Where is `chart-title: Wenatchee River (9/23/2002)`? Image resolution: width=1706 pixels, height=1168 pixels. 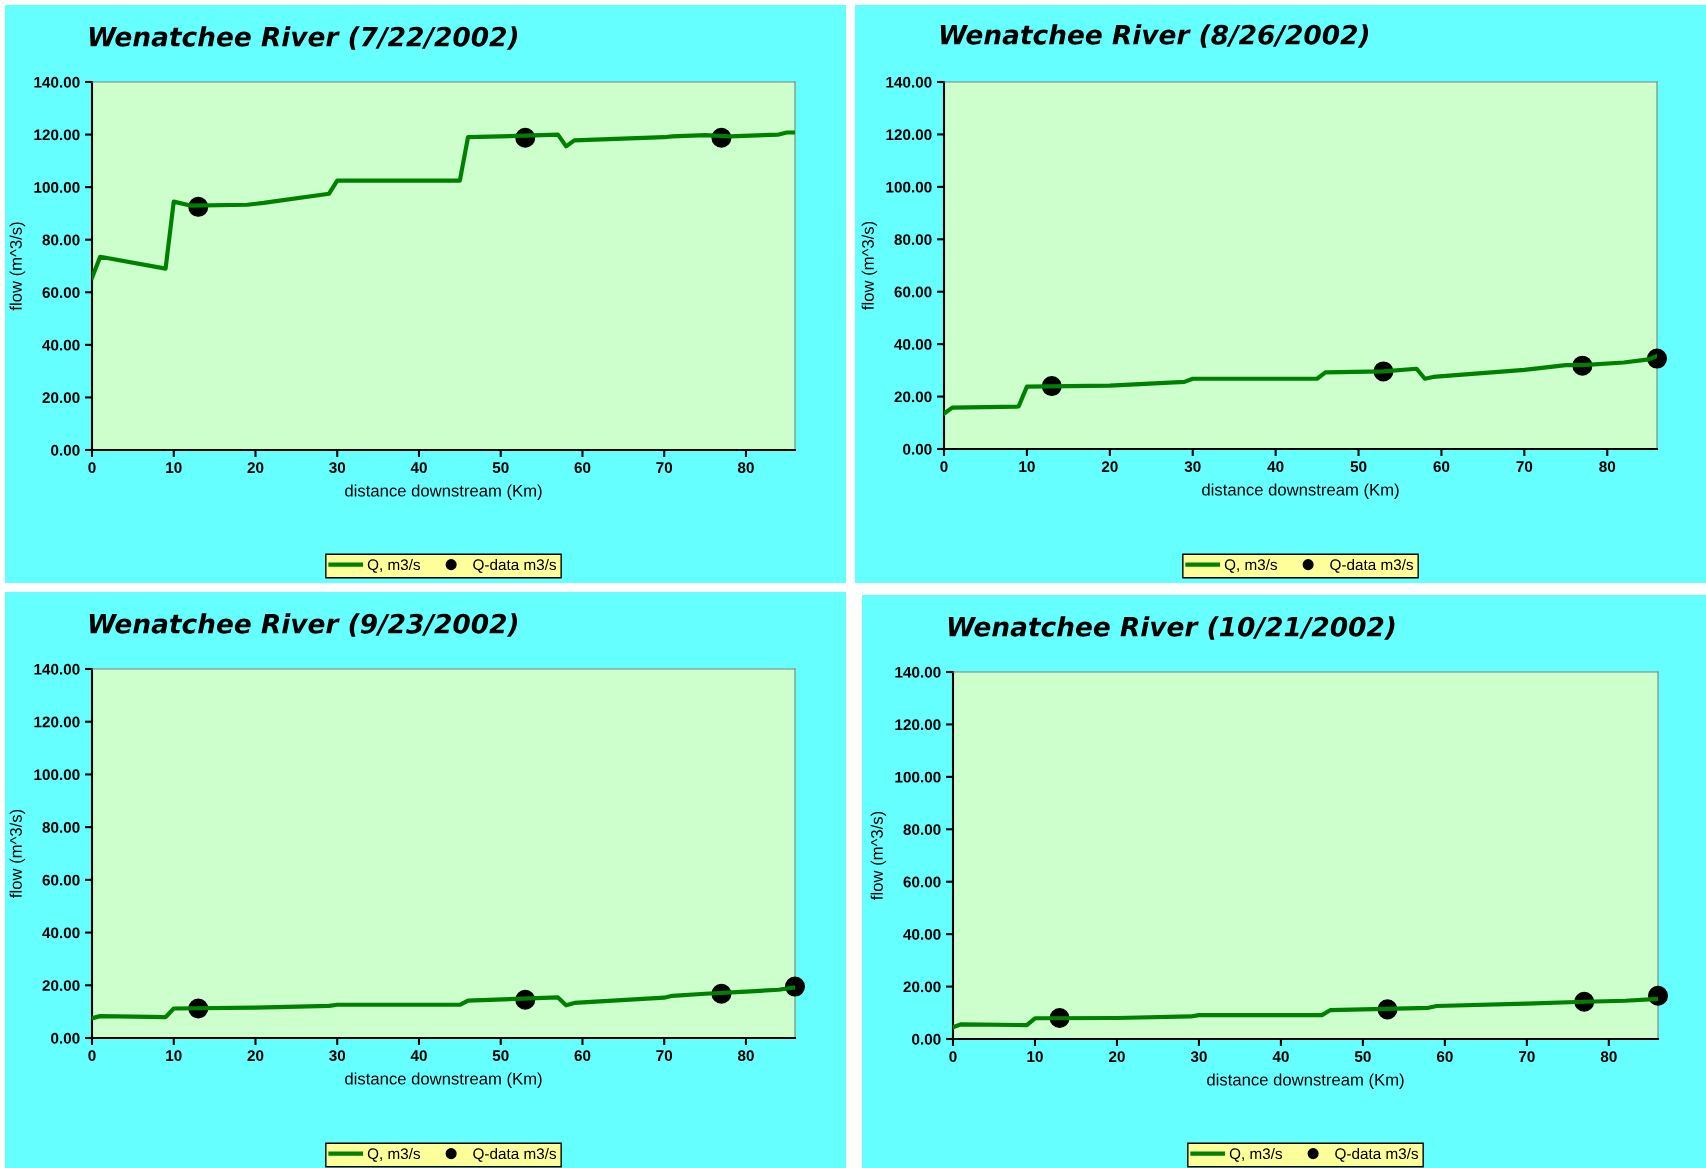
chart-title: Wenatchee River (9/23/2002) is located at coordinates (303, 625).